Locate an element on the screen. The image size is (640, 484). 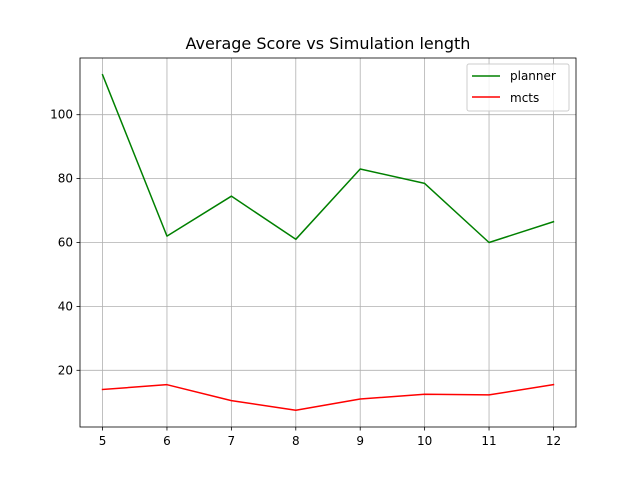
y-tick-label: 60 is located at coordinates (65, 243).